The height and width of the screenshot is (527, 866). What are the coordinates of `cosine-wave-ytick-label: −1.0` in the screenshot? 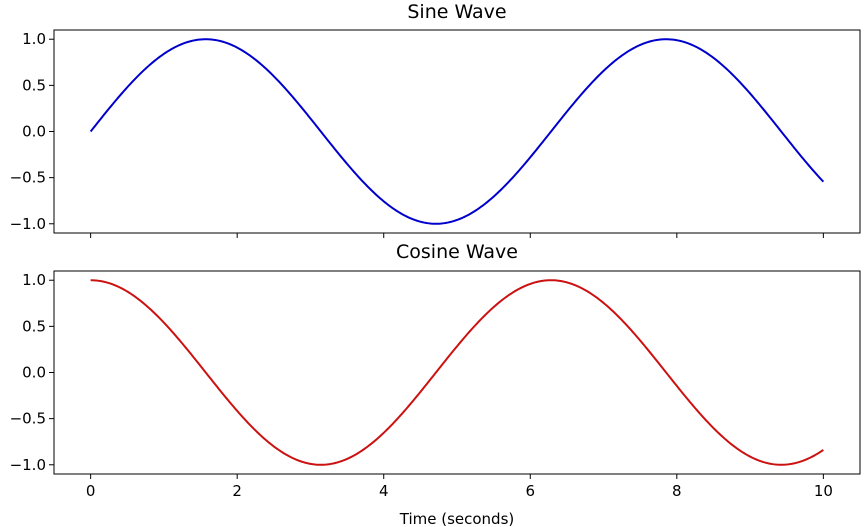 It's located at (28, 465).